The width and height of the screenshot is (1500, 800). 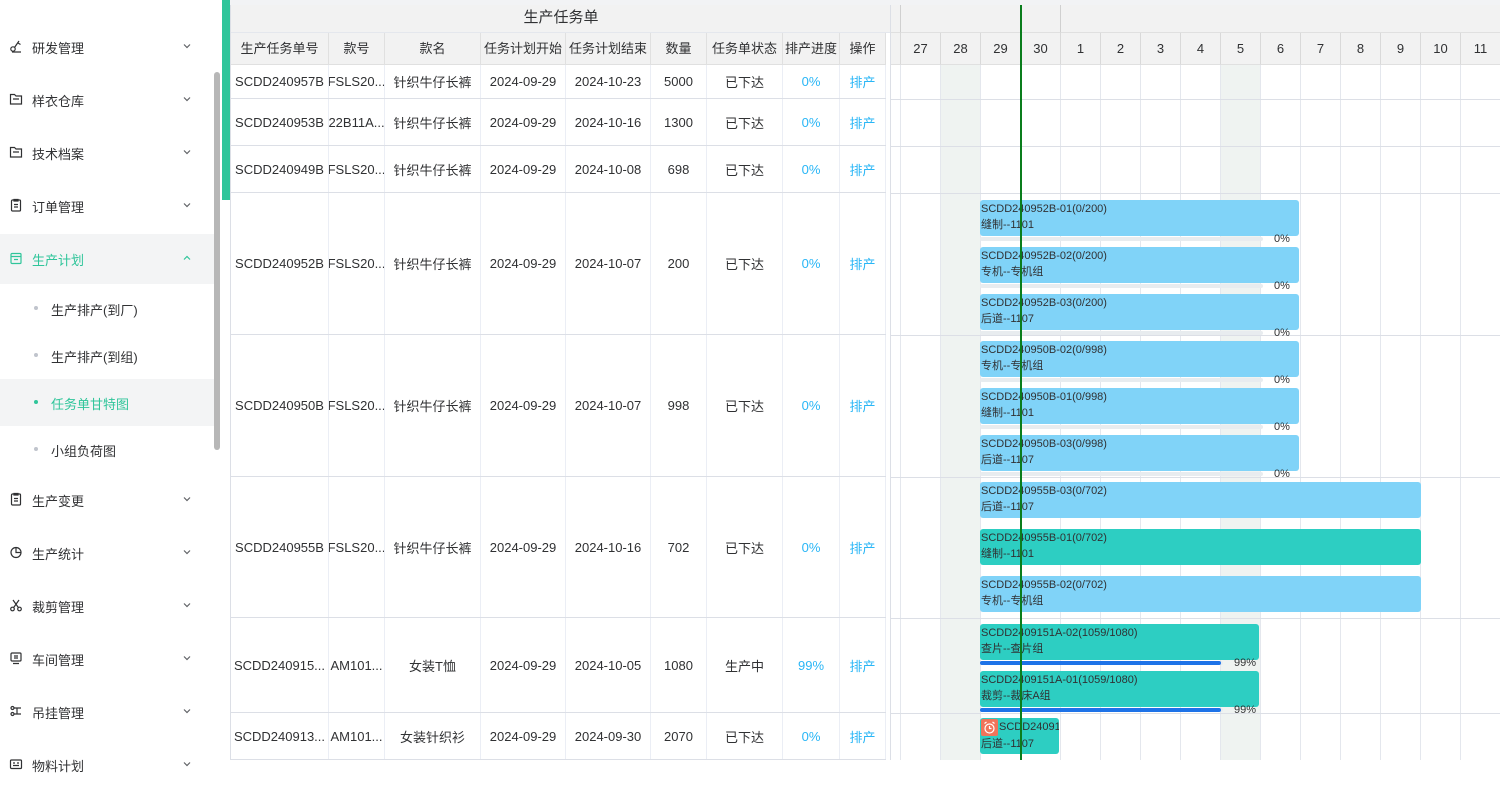 I want to click on gantt-task-bar: SCDD240950B-01(0/998) 缝制--1101, so click(x=1139, y=406).